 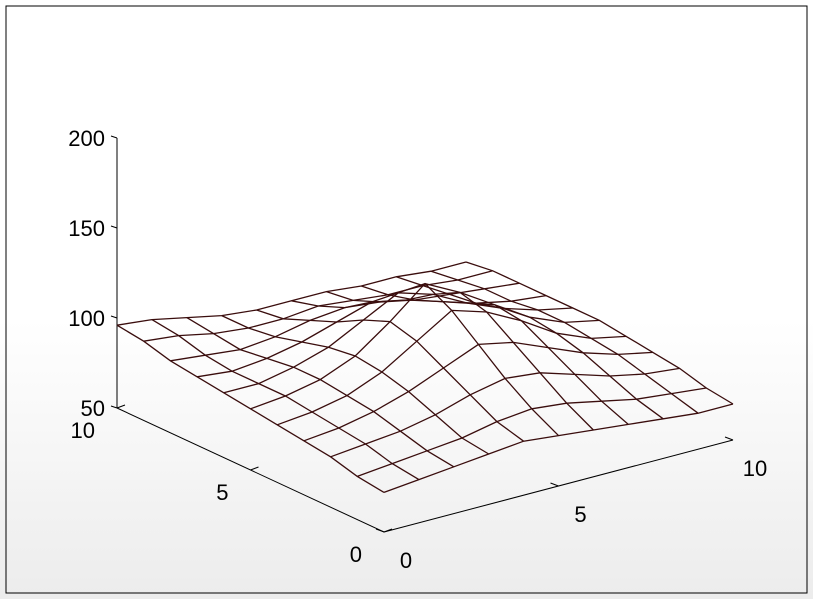 I want to click on z-tick-label: 50, so click(x=93, y=408).